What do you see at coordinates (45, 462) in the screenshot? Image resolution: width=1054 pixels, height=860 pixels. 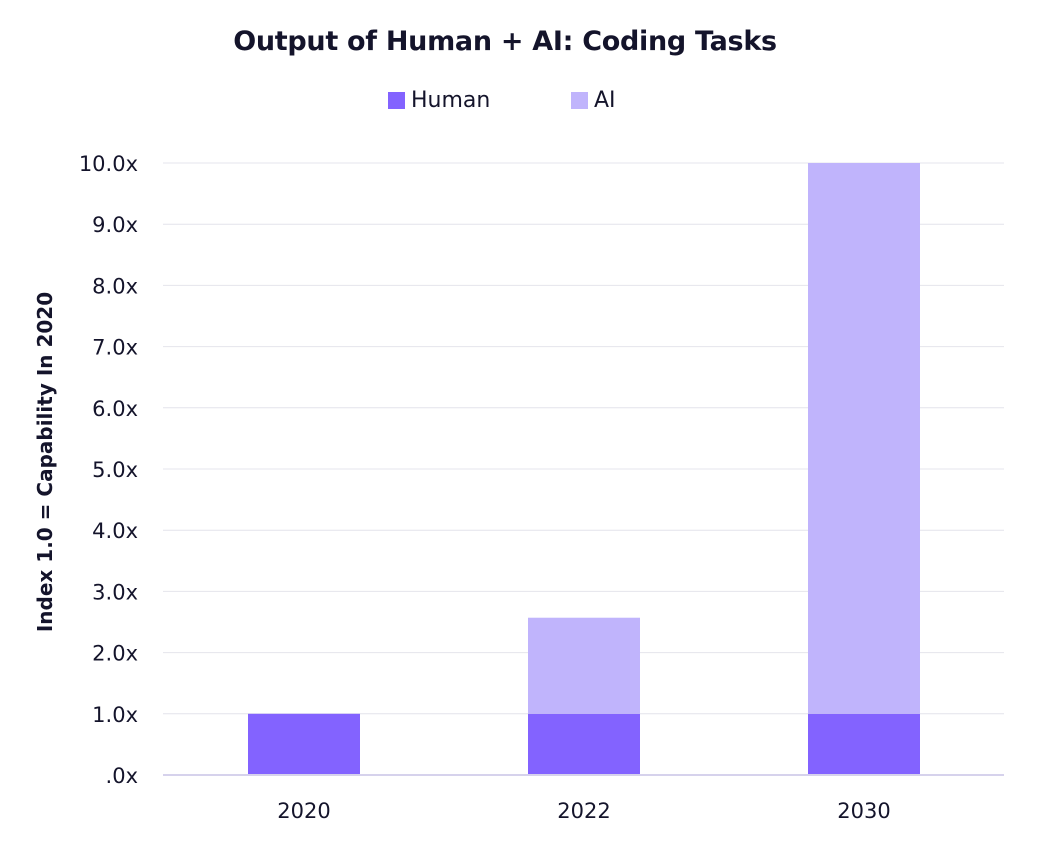 I see `y-axis-label: Index 1.0 = Capability In 2020` at bounding box center [45, 462].